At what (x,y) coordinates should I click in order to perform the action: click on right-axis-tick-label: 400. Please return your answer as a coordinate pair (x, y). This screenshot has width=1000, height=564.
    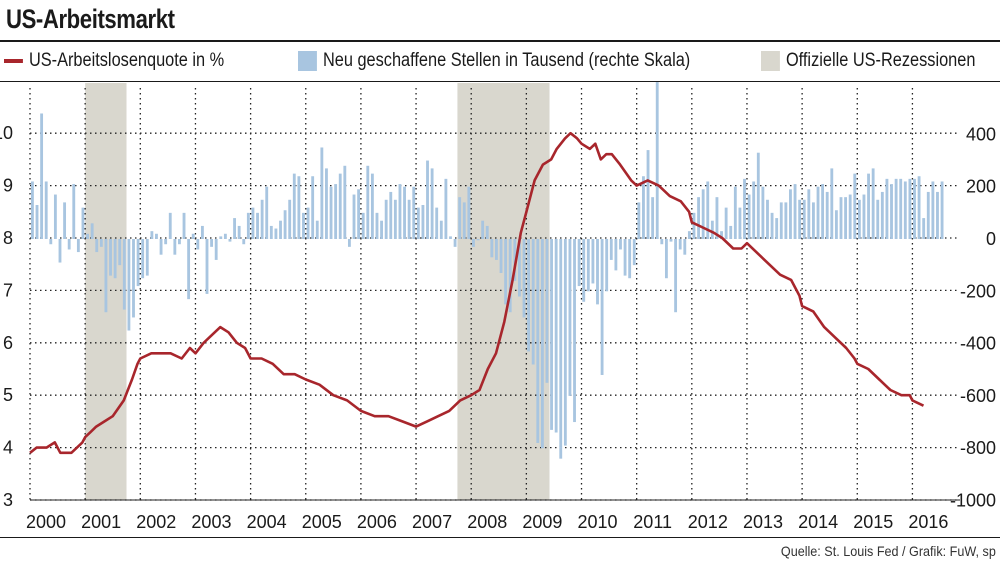
    Looking at the image, I should click on (981, 134).